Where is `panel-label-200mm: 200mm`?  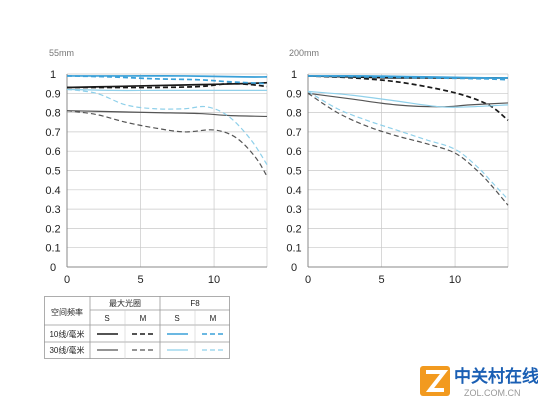
panel-label-200mm: 200mm is located at coordinates (304, 53).